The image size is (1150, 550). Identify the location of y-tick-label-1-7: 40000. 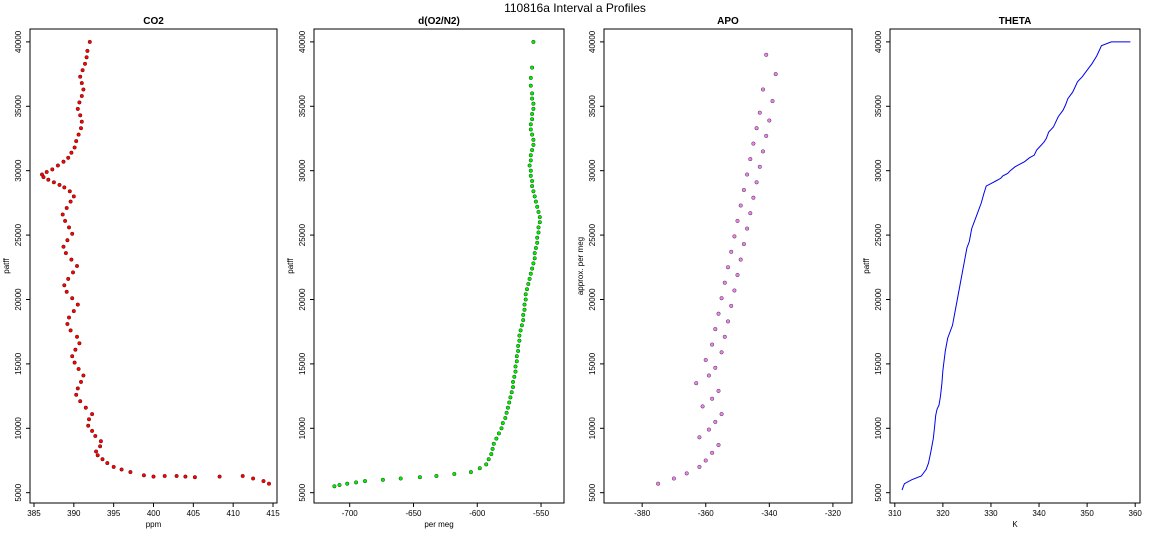
(302, 41).